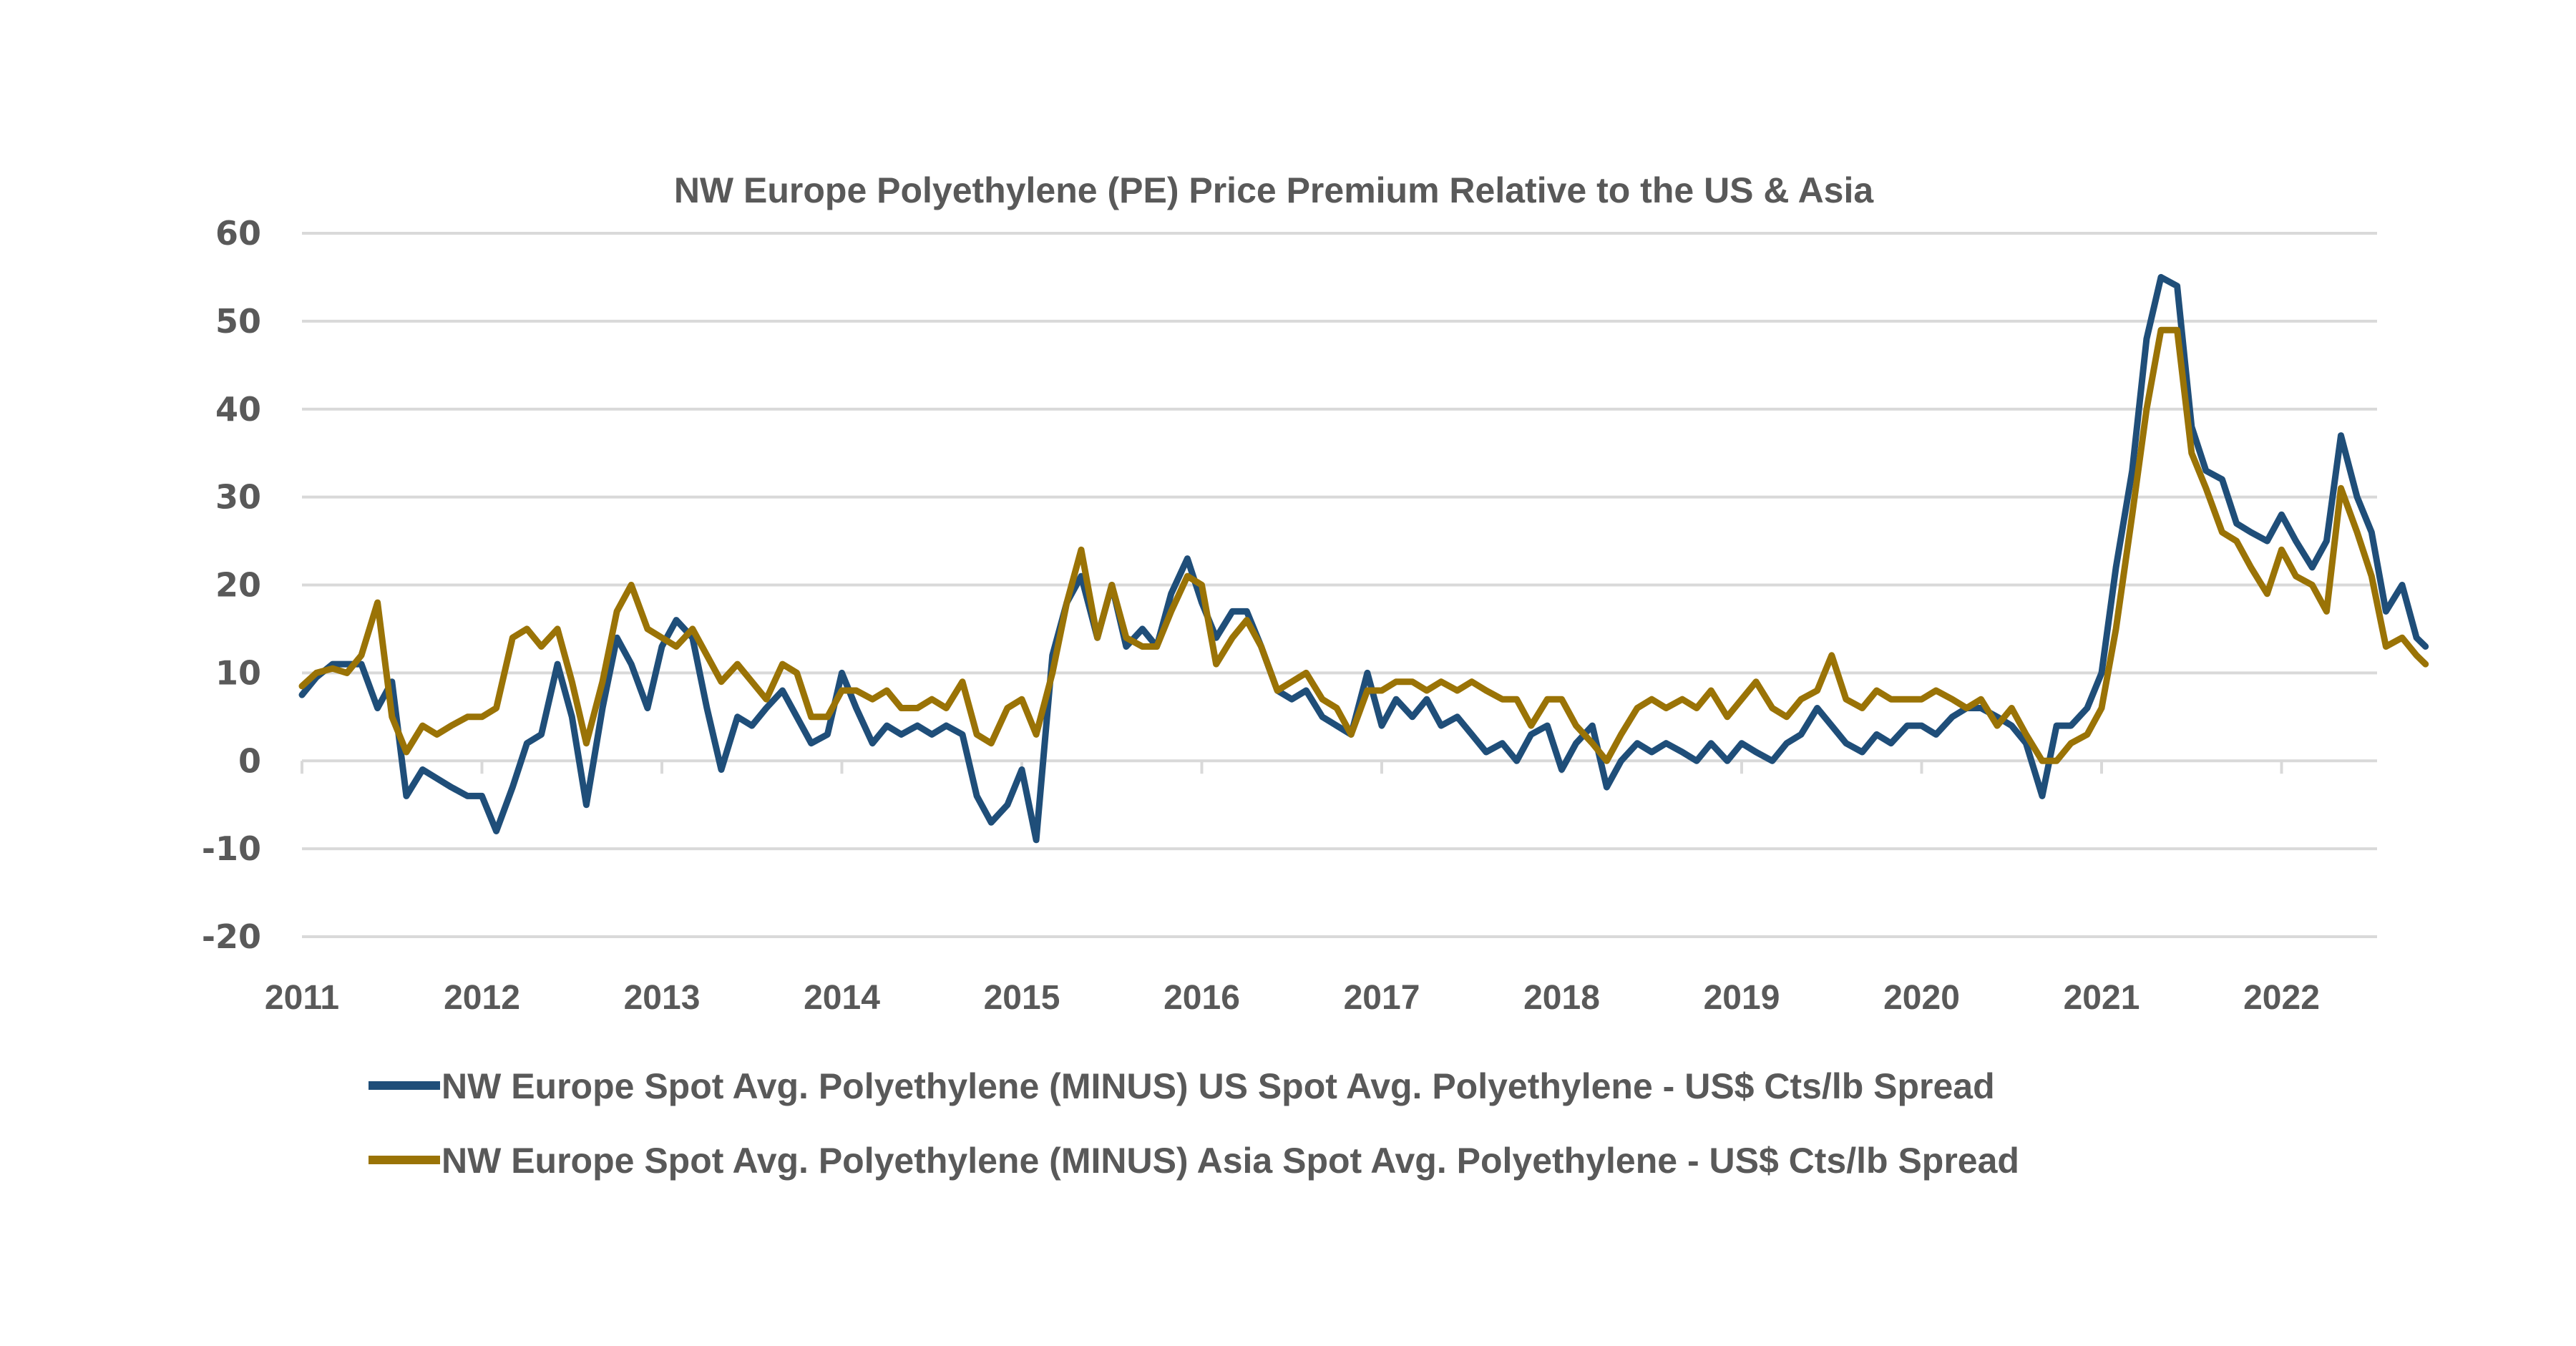 Image resolution: width=2576 pixels, height=1346 pixels. Describe the element at coordinates (238, 321) in the screenshot. I see `y-tick-label: 50` at that location.